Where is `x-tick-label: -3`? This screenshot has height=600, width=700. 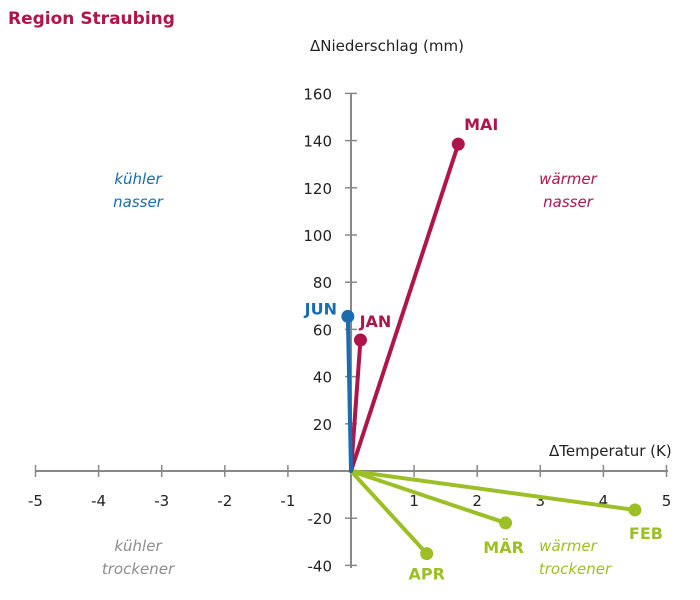
x-tick-label: -3 is located at coordinates (161, 501).